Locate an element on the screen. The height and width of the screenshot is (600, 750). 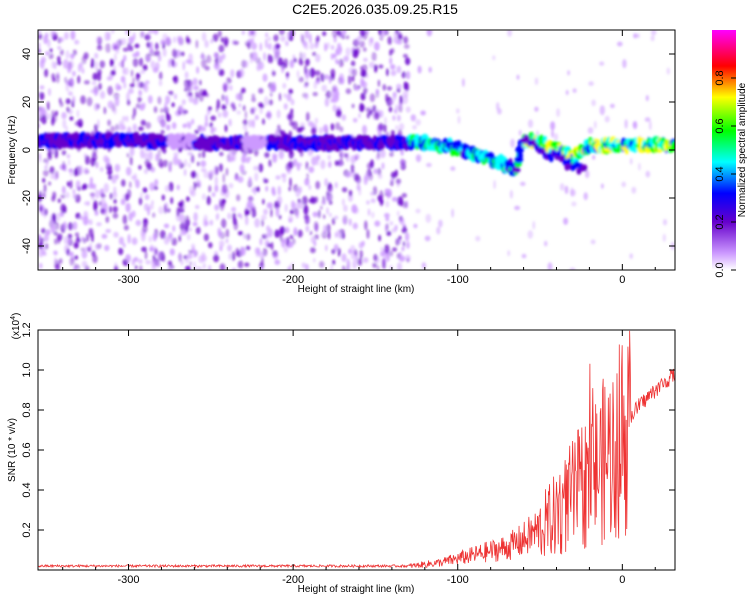
colorbar-tick-label: 0.2 is located at coordinates (720, 221).